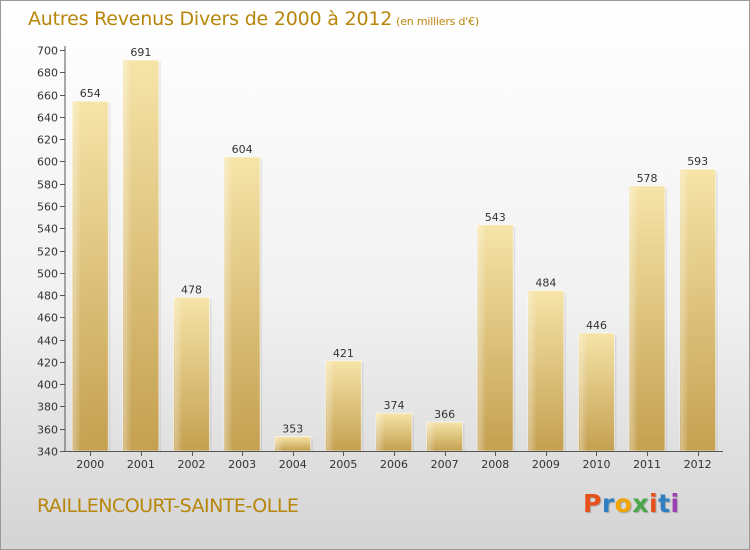  I want to click on x-tick-label: 2000, so click(90, 464).